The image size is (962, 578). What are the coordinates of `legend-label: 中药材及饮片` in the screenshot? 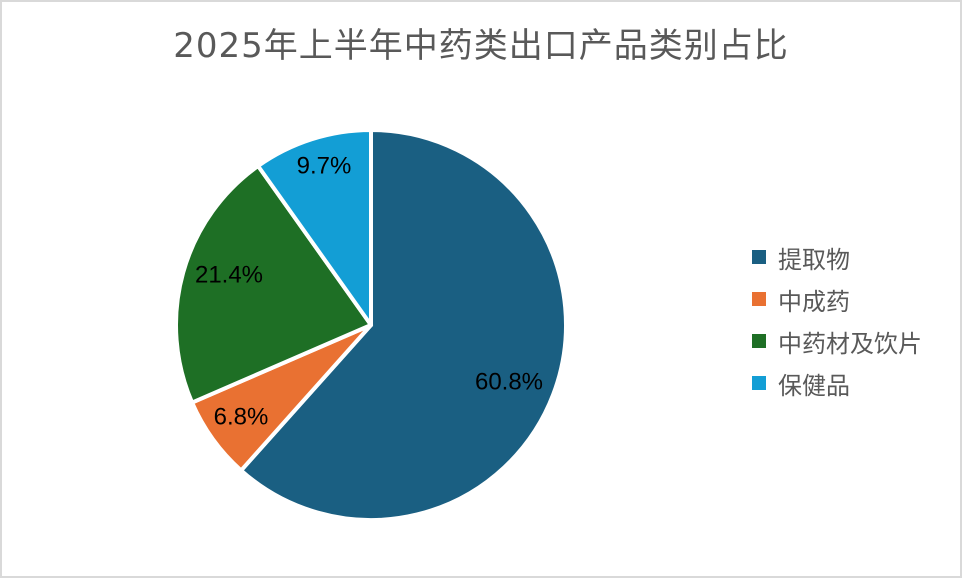 It's located at (850, 343).